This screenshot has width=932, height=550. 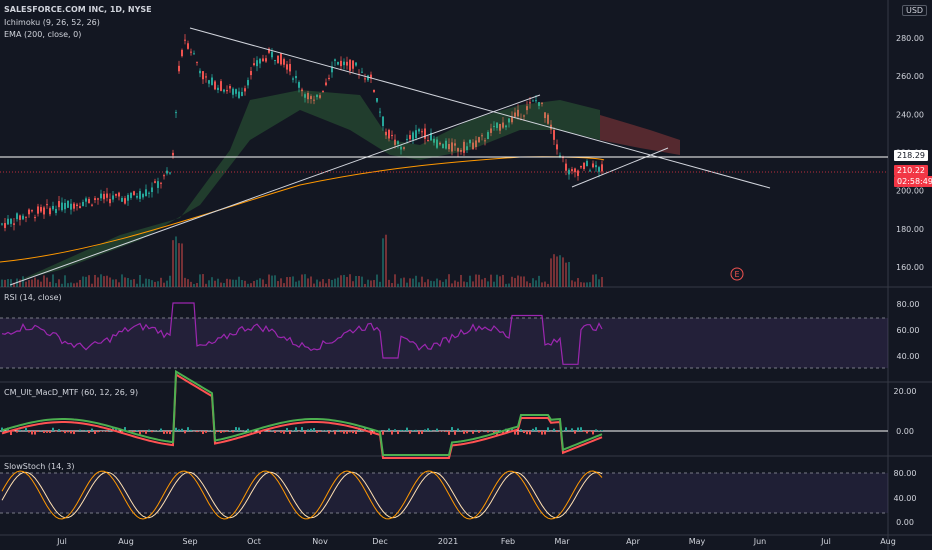 I want to click on time-tick-nov-4: Nov, so click(x=320, y=541).